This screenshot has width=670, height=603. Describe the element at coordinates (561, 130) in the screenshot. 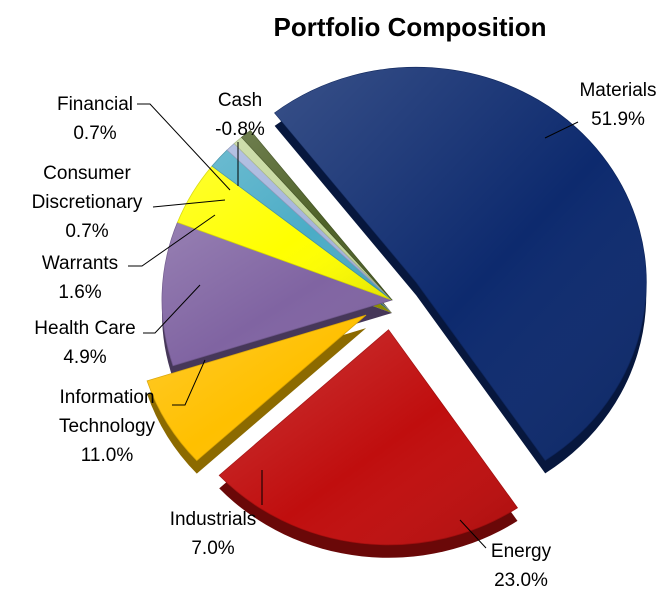

I see `leader-materials` at that location.